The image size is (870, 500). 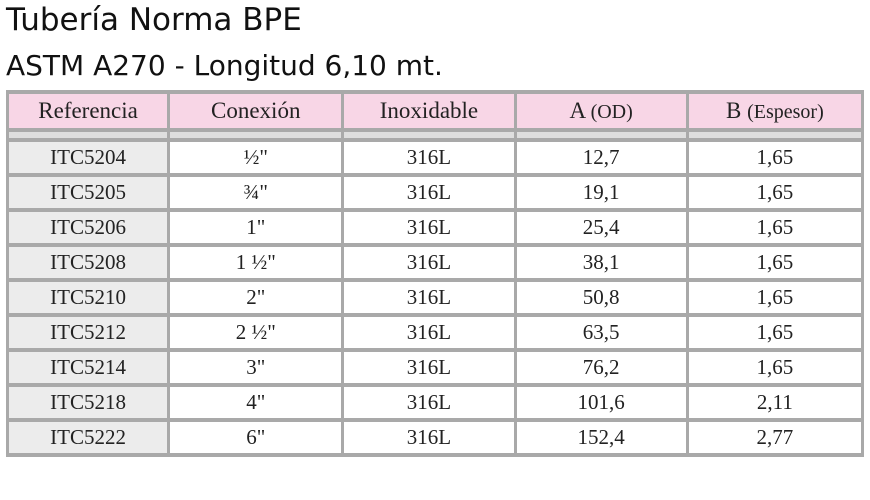 I want to click on cell-a-od: 152,4, so click(x=601, y=437).